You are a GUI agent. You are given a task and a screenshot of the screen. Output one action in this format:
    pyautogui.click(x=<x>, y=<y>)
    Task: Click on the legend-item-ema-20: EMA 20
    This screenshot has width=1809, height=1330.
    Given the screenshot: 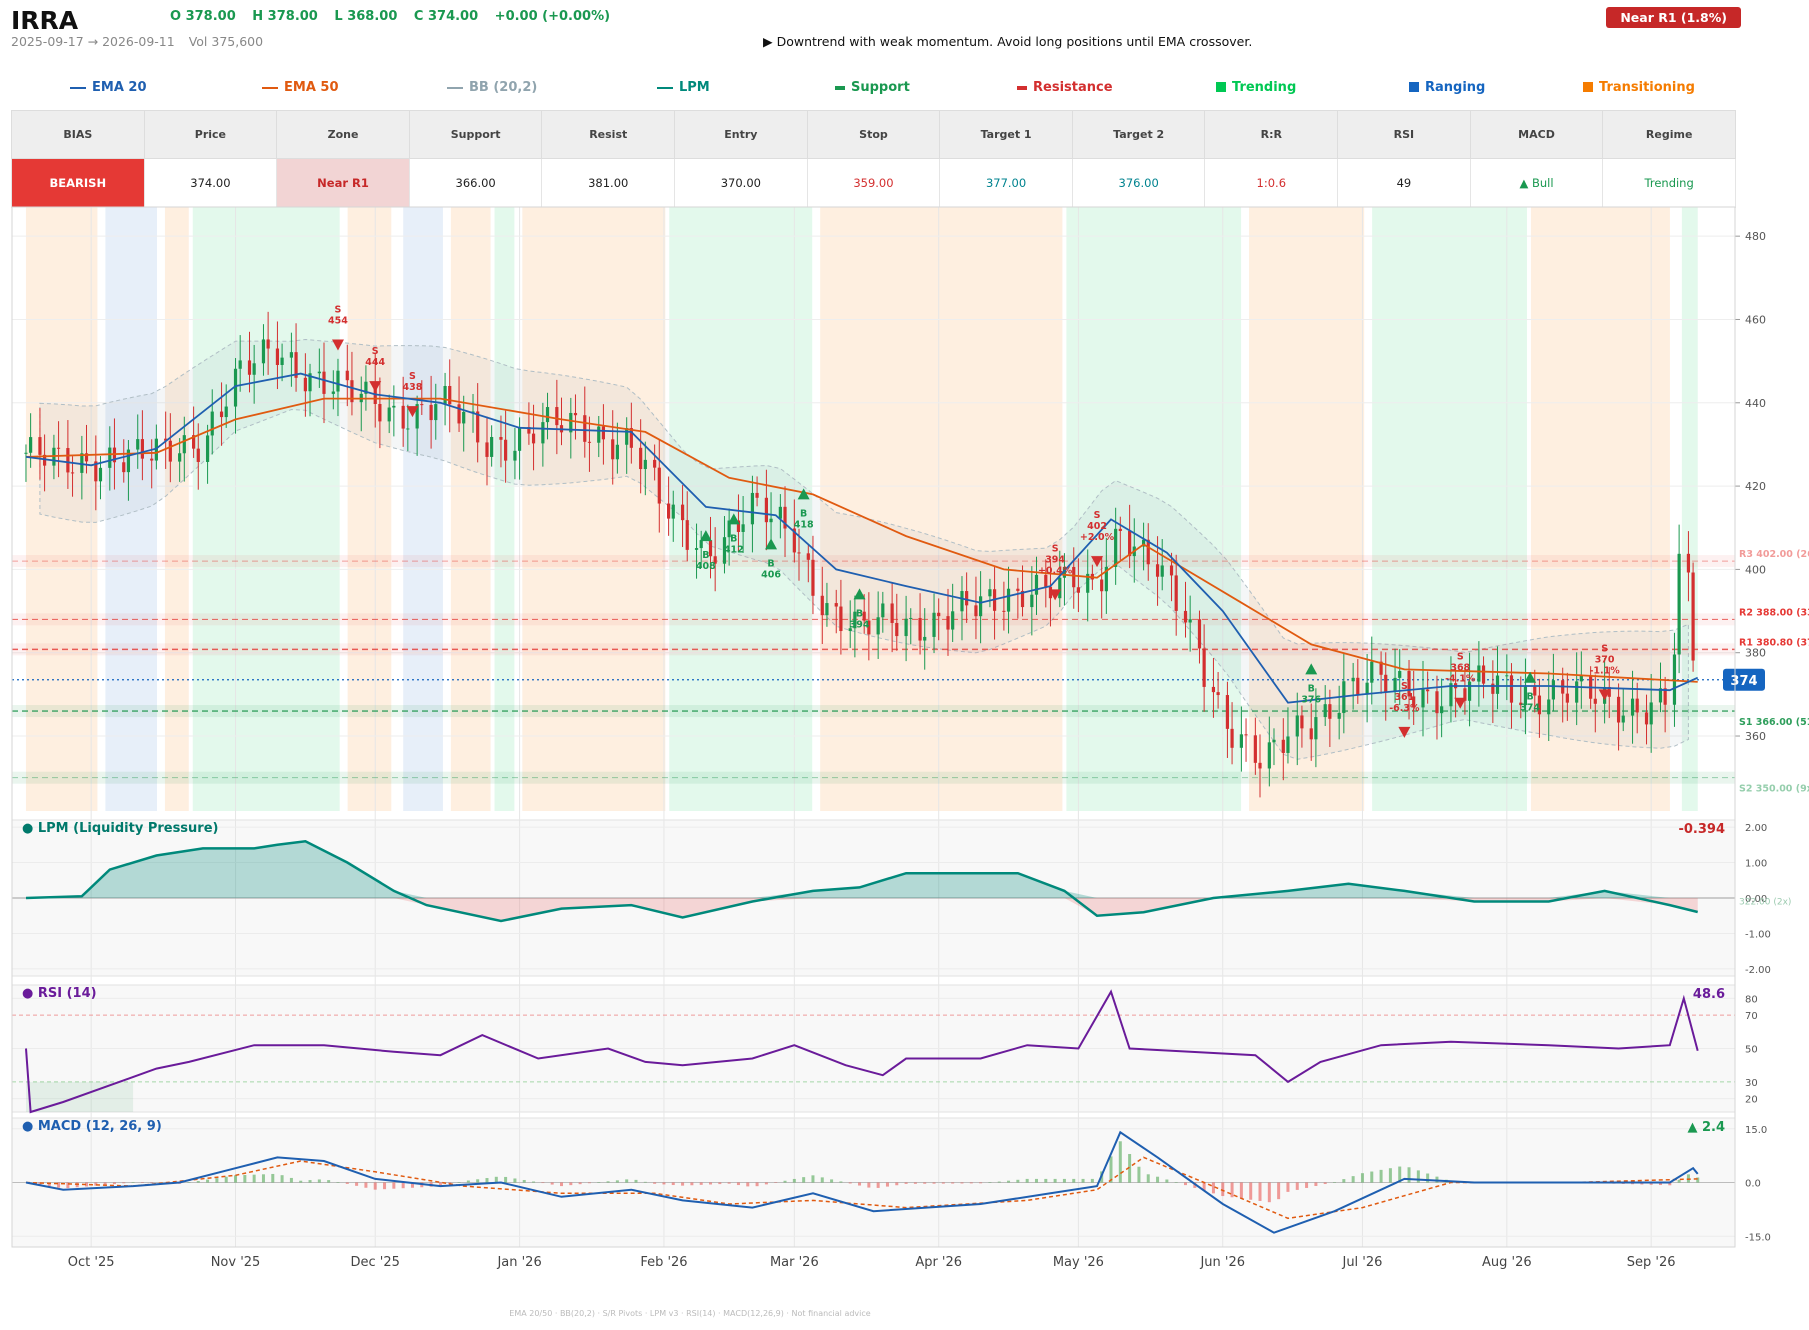 What is the action you would take?
    pyautogui.click(x=108, y=87)
    